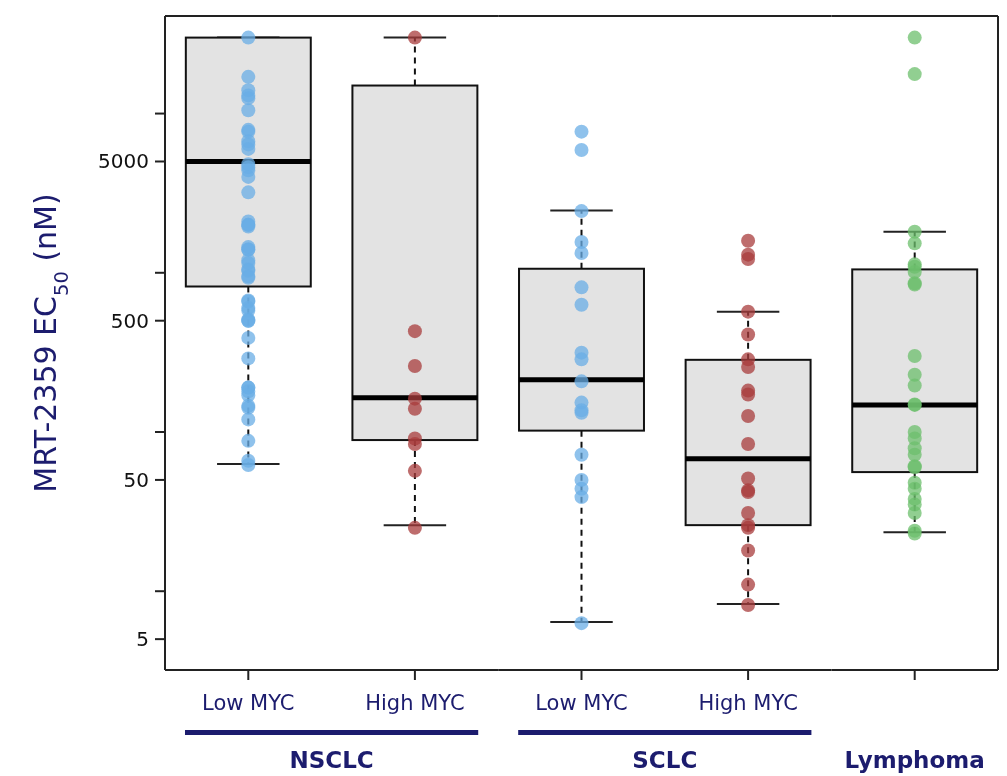 This screenshot has width=1007, height=776. What do you see at coordinates (136, 479) in the screenshot?
I see `y-tick-label: 50` at bounding box center [136, 479].